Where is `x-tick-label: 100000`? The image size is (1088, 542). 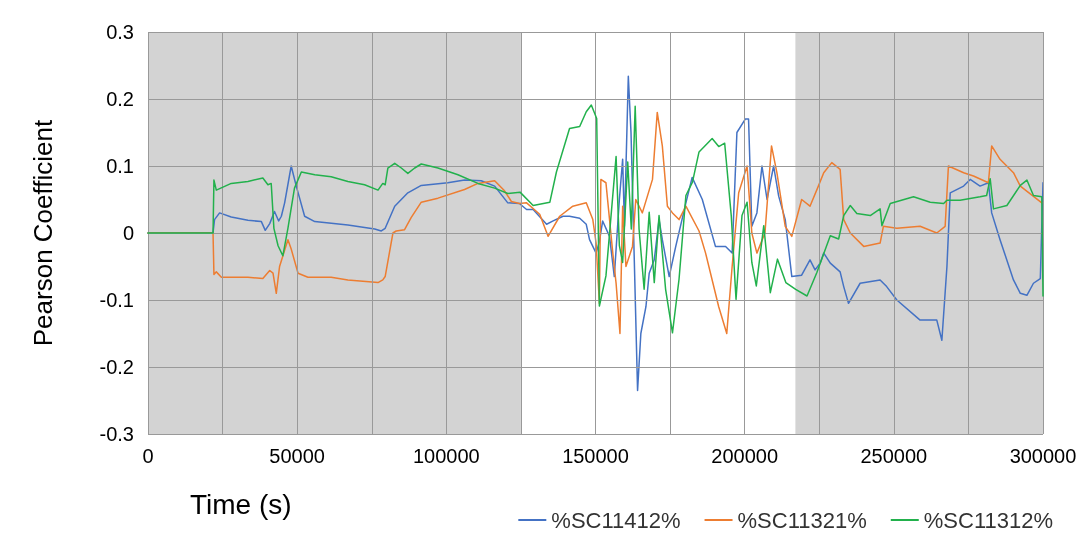 x-tick-label: 100000 is located at coordinates (446, 456).